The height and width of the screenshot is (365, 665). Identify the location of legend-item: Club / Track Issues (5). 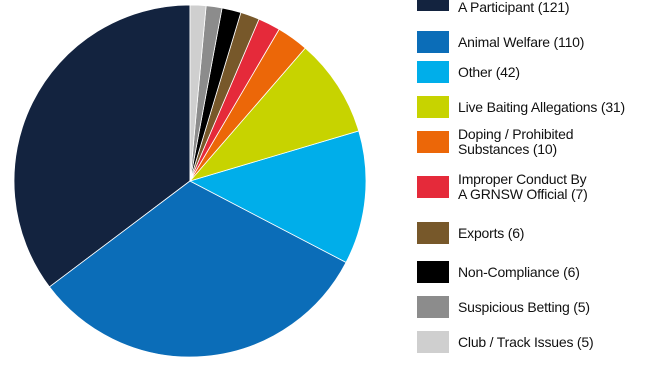
(540, 342).